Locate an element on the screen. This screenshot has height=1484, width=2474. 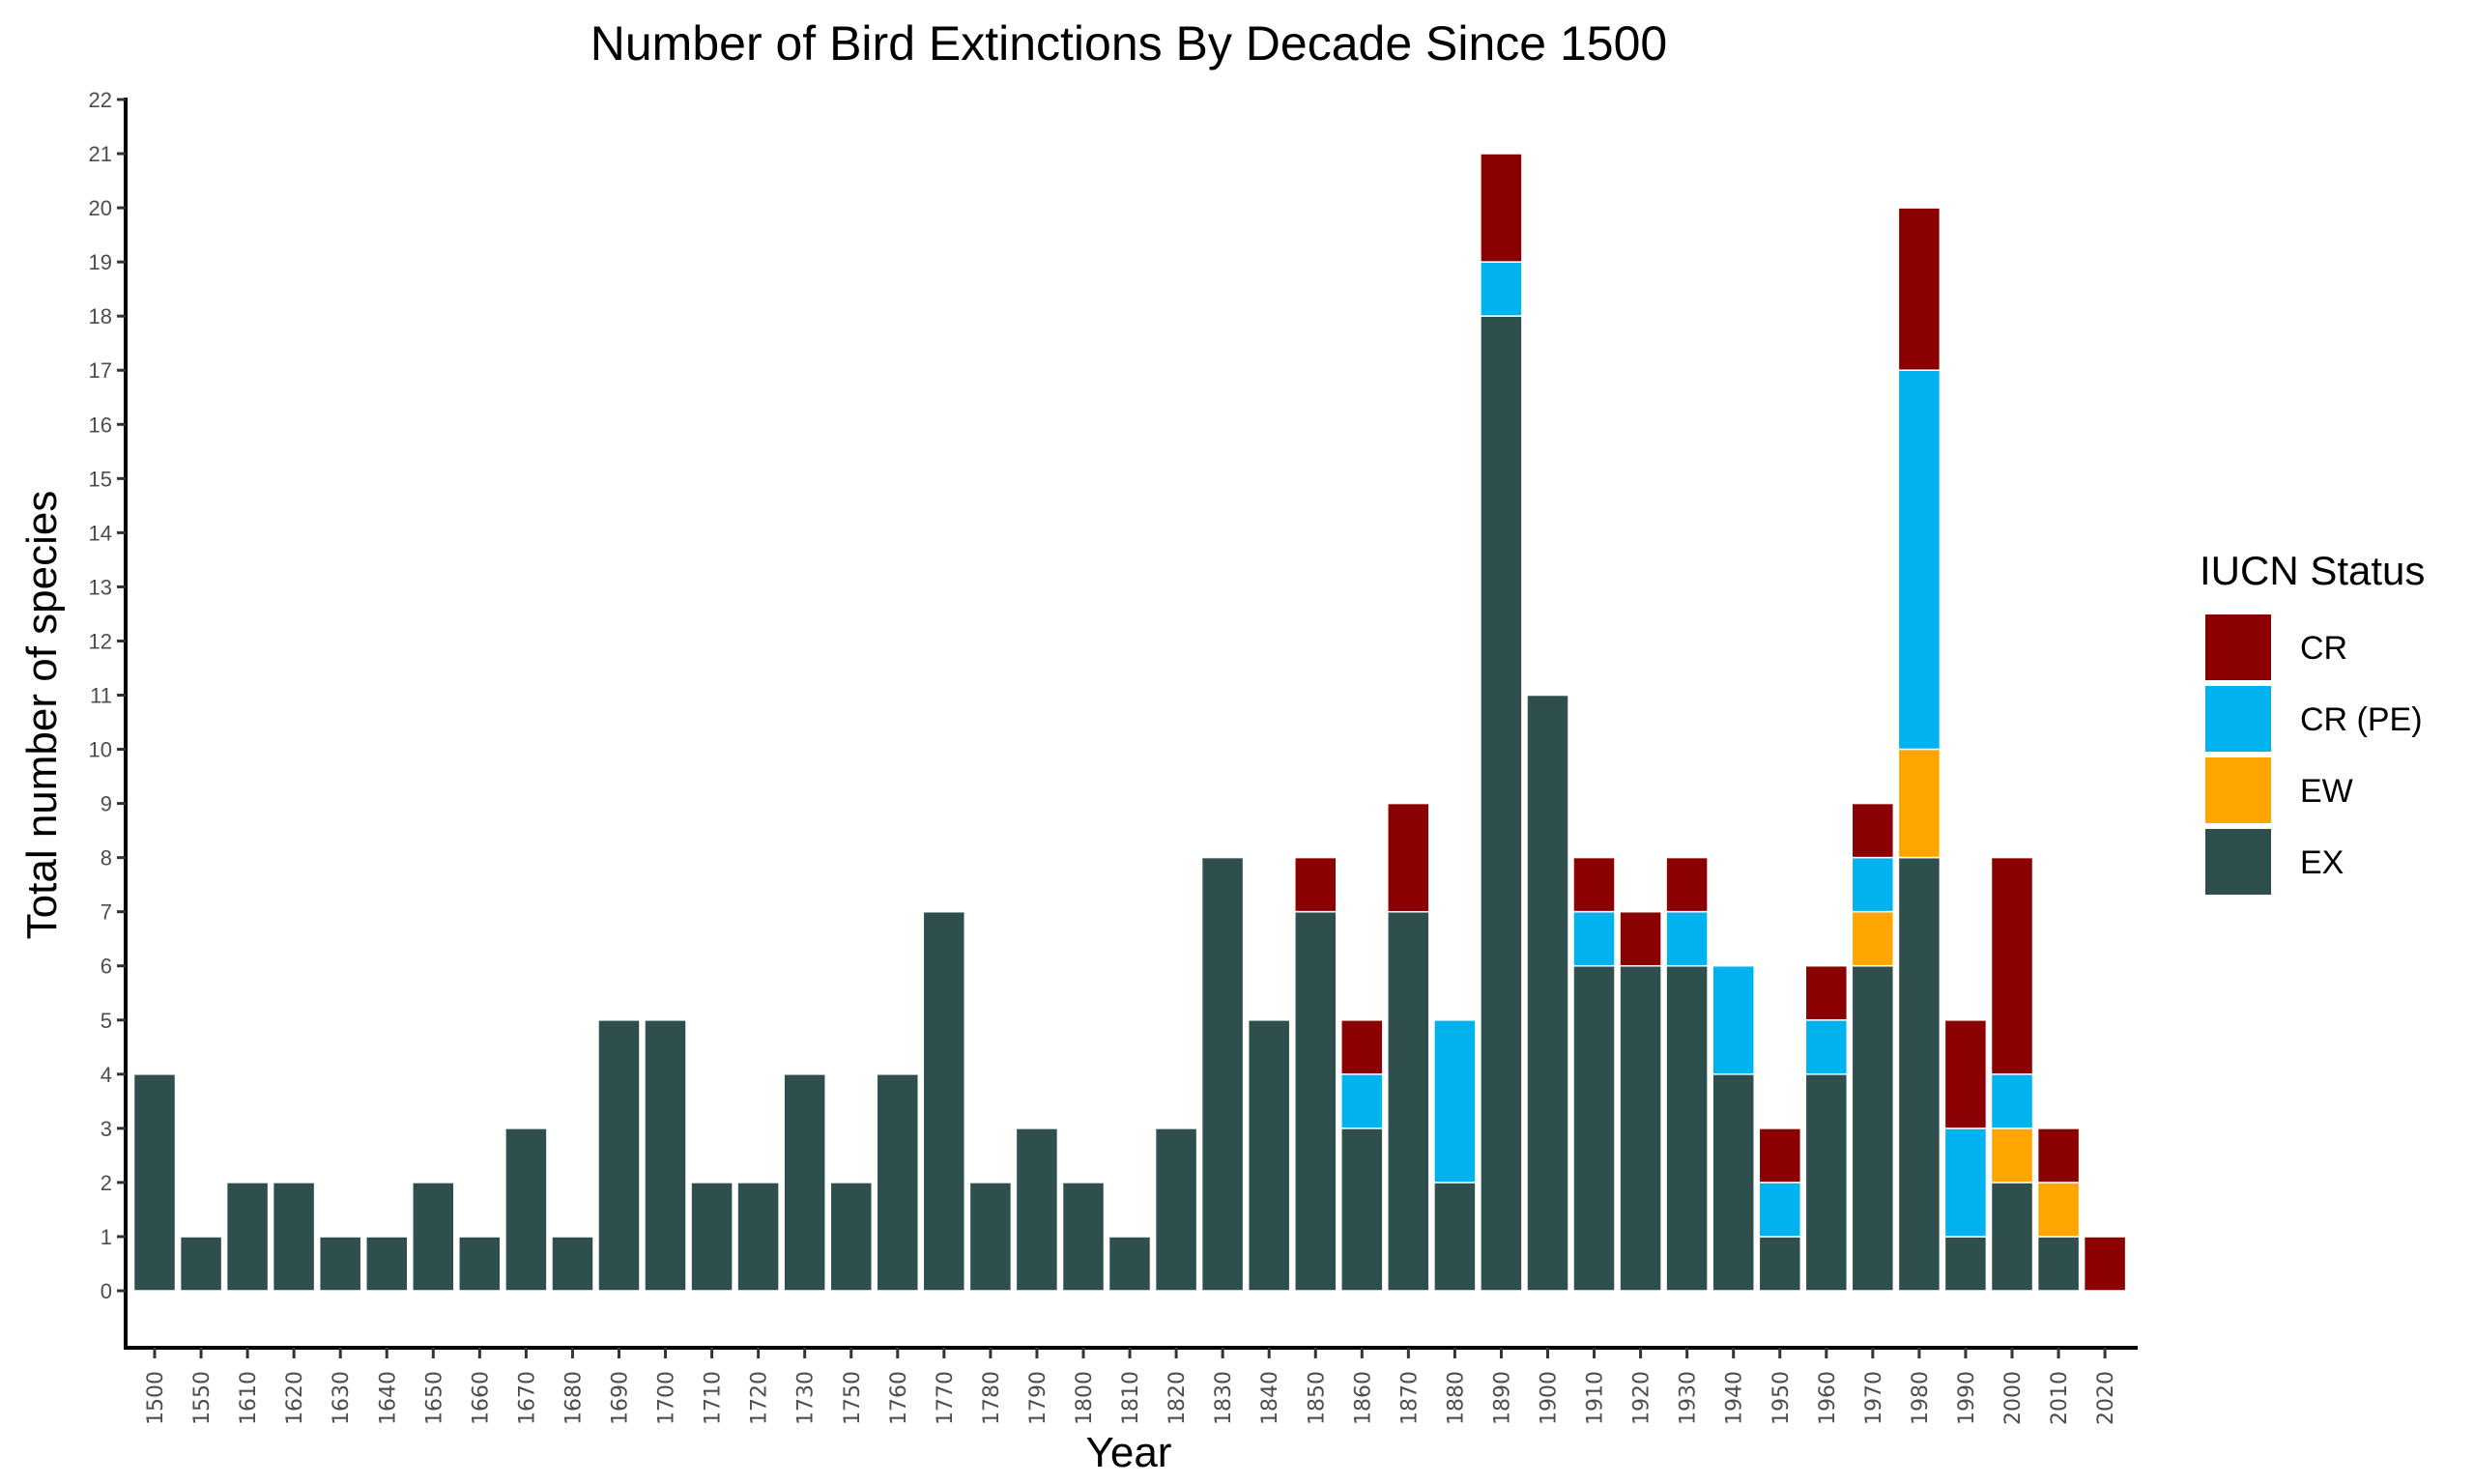
y-tick-label: 9 is located at coordinates (107, 804).